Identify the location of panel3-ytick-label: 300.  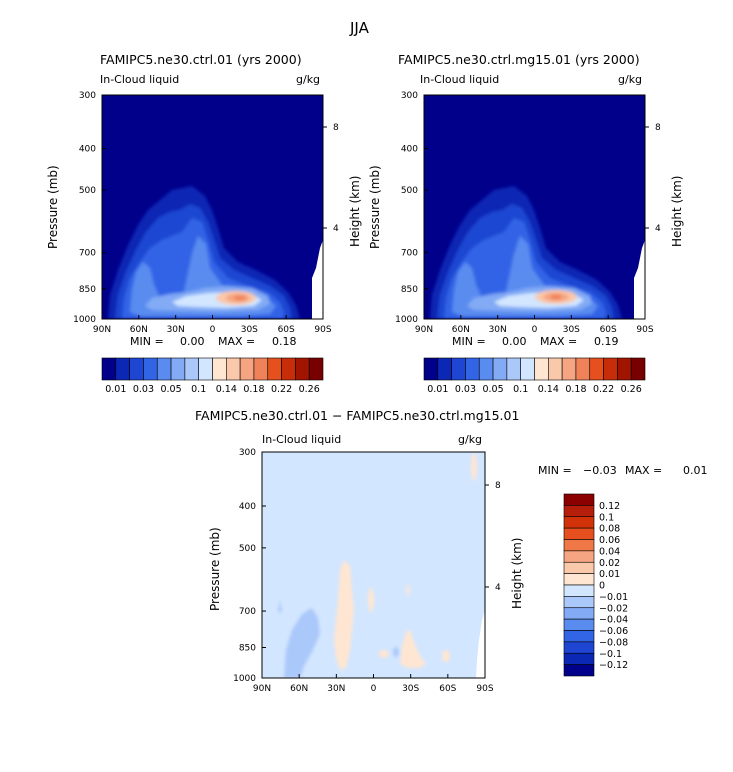
(247, 453).